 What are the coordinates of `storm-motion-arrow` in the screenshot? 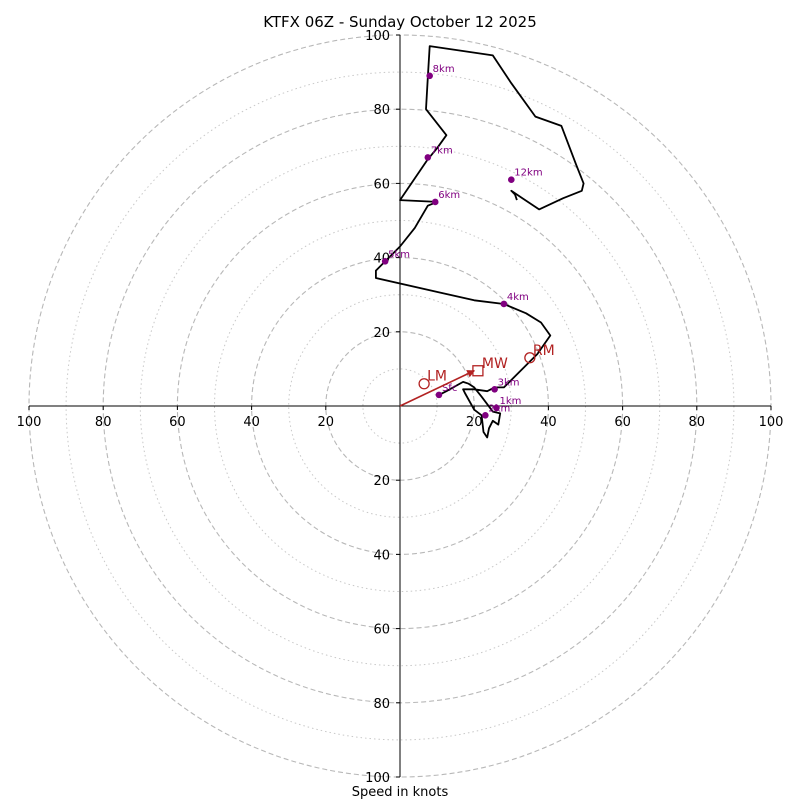 It's located at (437, 388).